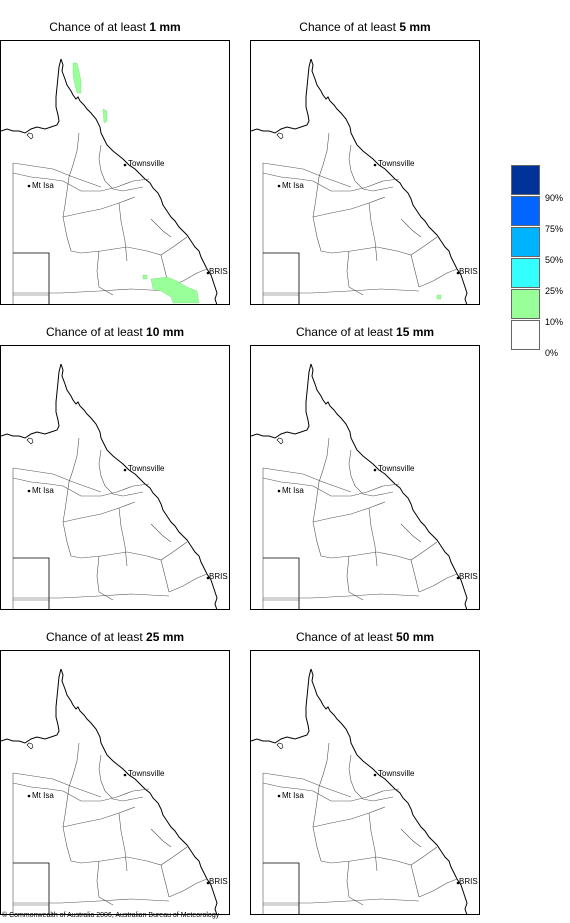 This screenshot has height=923, width=570. I want to click on map-panel-15mm: Townsville Mt Isa BRIS, so click(365, 477).